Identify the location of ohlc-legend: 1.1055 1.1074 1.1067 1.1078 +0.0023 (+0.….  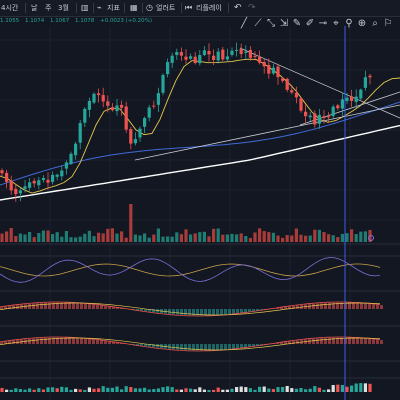
(78, 21).